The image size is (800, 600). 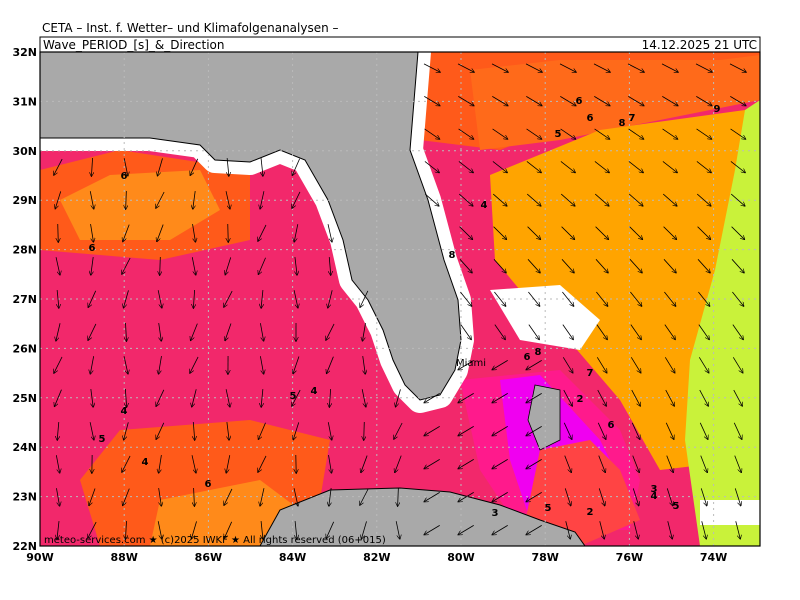 I want to click on contour-label: 9, so click(x=717, y=109).